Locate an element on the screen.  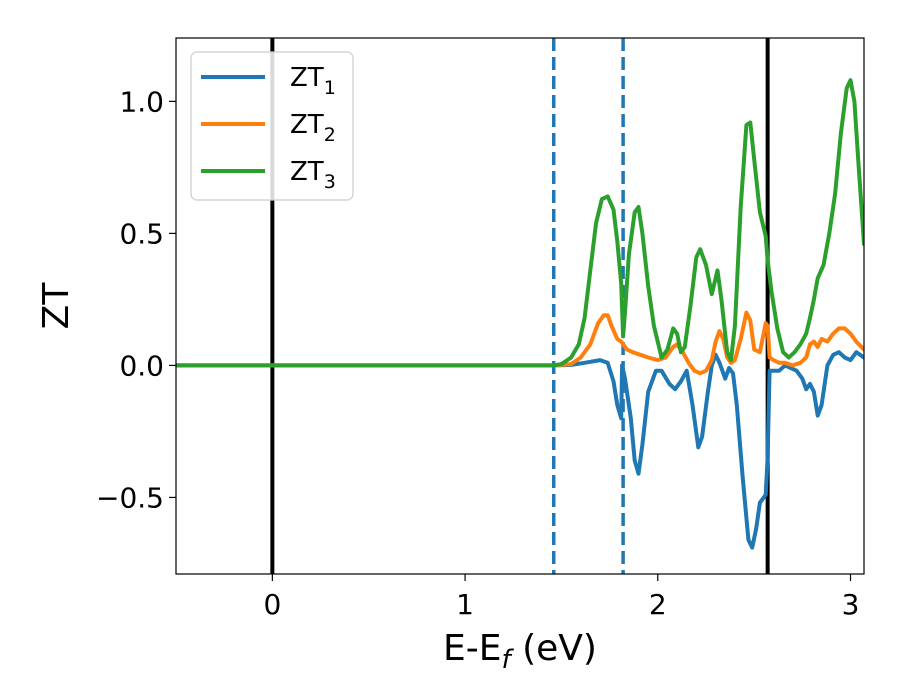
legend-label-zt1: ZT1 is located at coordinates (313, 81).